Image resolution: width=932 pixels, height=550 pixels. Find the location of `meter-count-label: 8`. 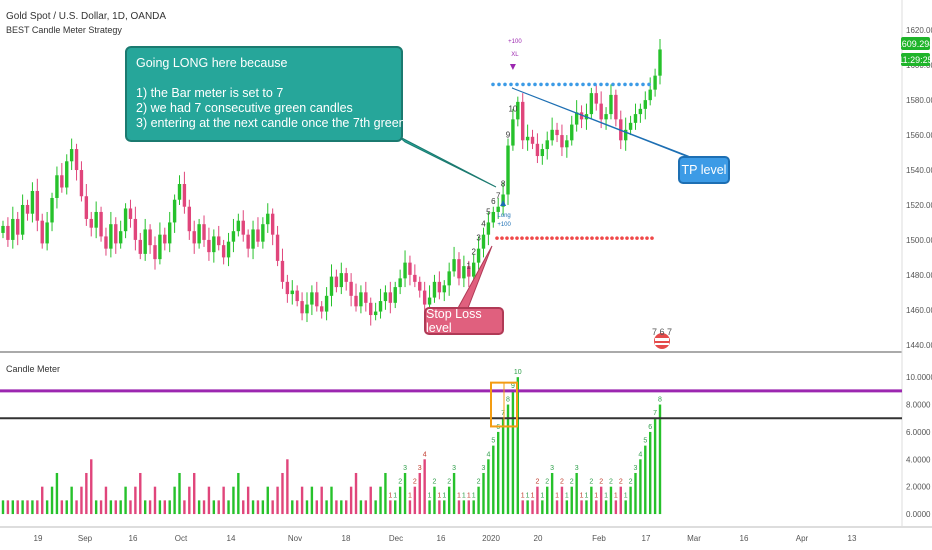

meter-count-label: 8 is located at coordinates (660, 400).